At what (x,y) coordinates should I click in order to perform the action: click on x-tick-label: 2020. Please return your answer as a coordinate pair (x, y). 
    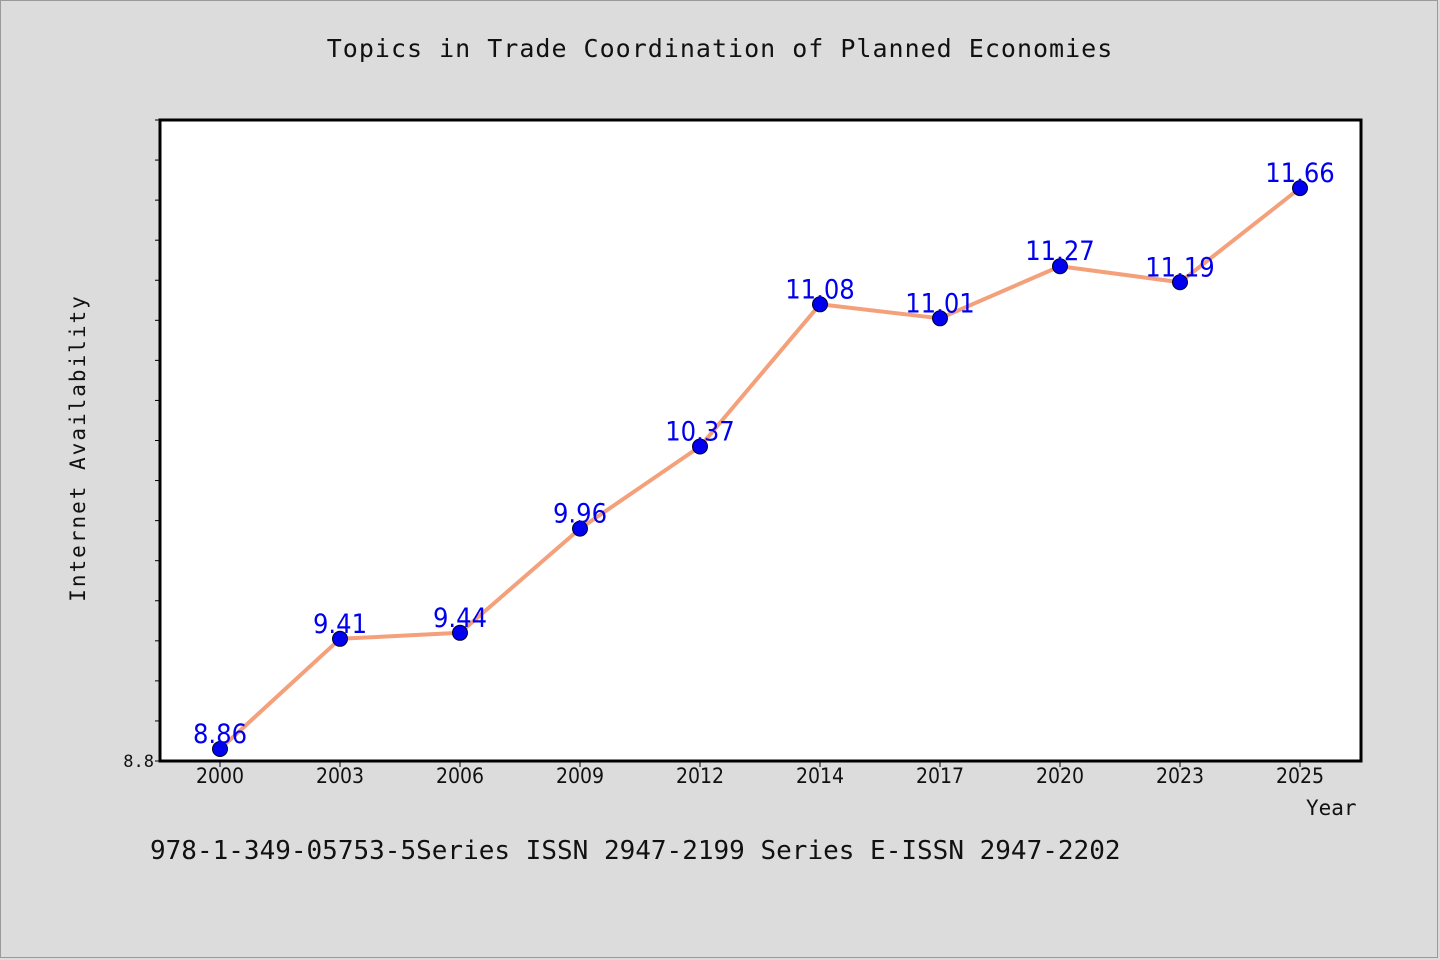
    Looking at the image, I should click on (1060, 776).